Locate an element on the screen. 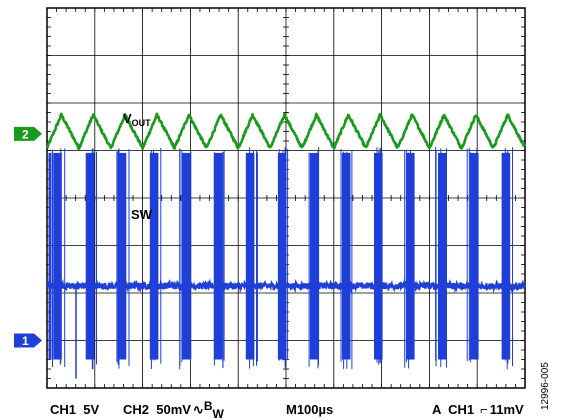 The width and height of the screenshot is (565, 420). ch1-scale-readout: CH1 5V is located at coordinates (74, 409).